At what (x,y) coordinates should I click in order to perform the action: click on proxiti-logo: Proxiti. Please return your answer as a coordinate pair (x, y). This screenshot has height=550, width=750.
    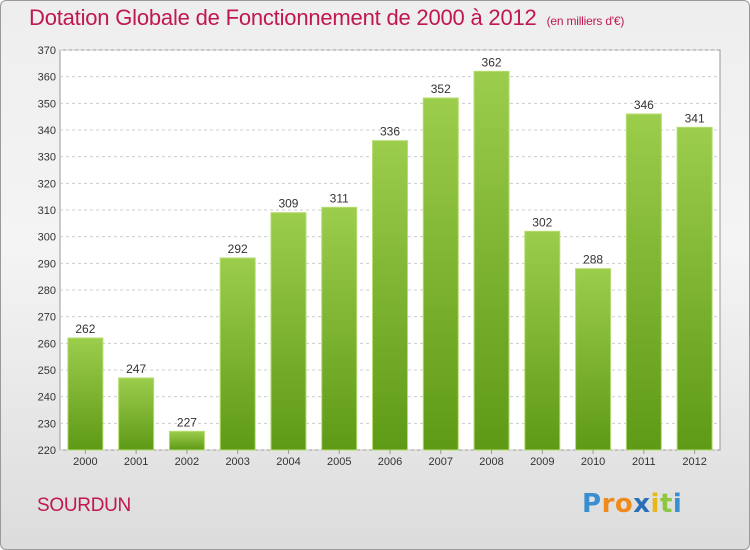
    Looking at the image, I should click on (632, 504).